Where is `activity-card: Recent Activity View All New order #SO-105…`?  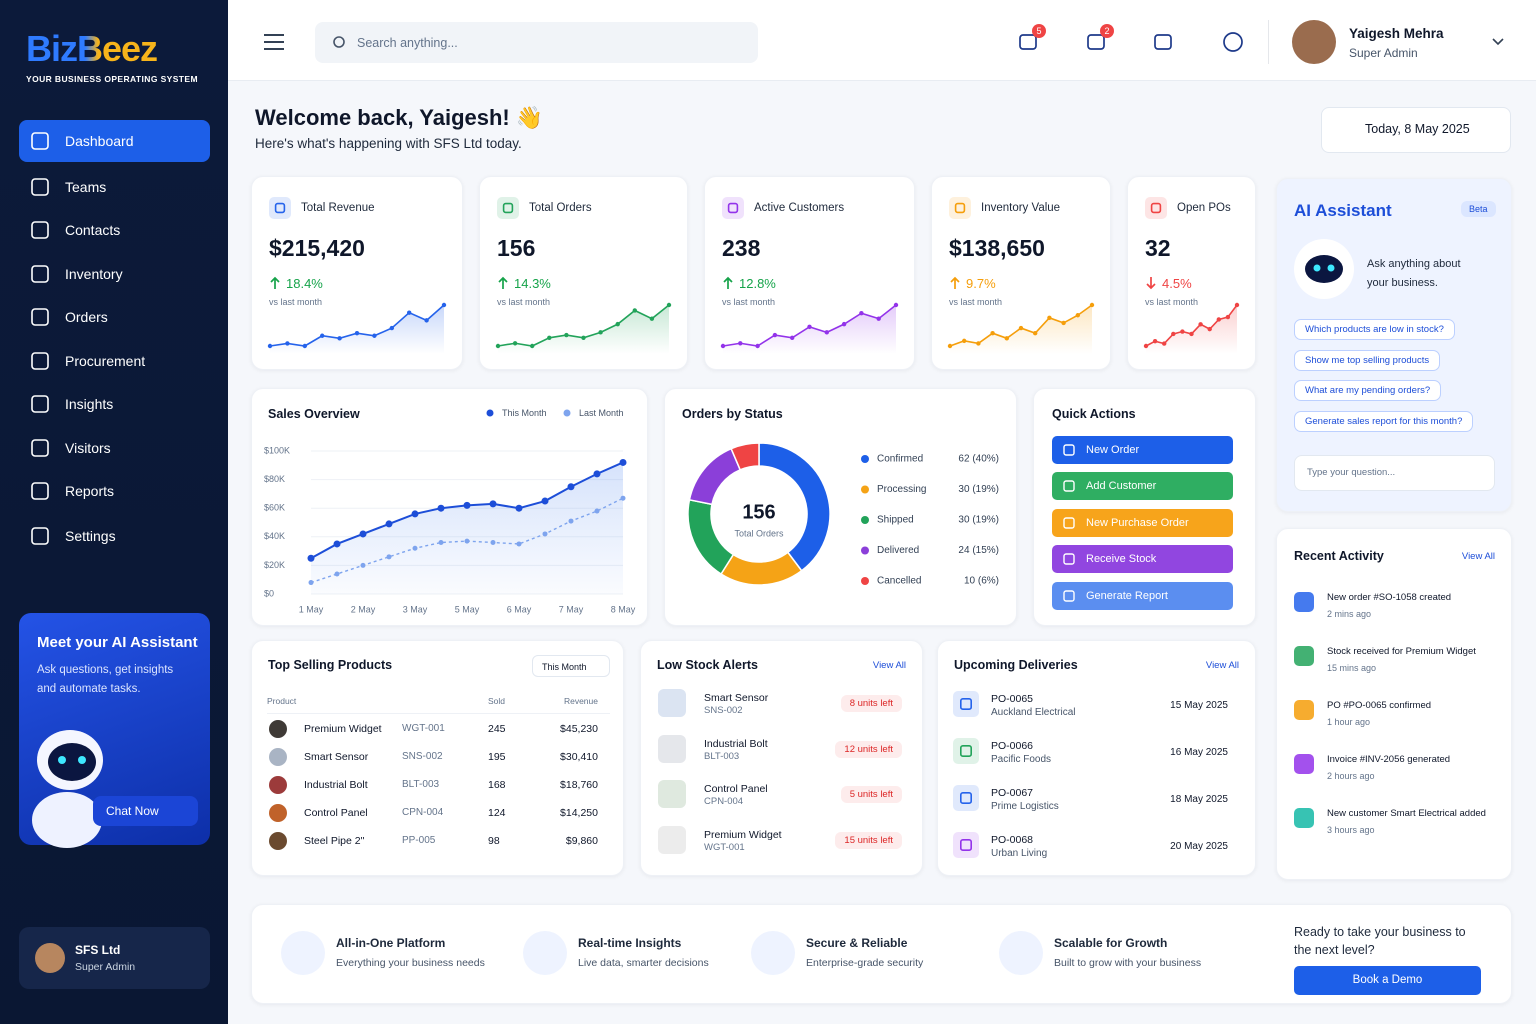
activity-card: Recent Activity View All New order #SO-105… is located at coordinates (1394, 704).